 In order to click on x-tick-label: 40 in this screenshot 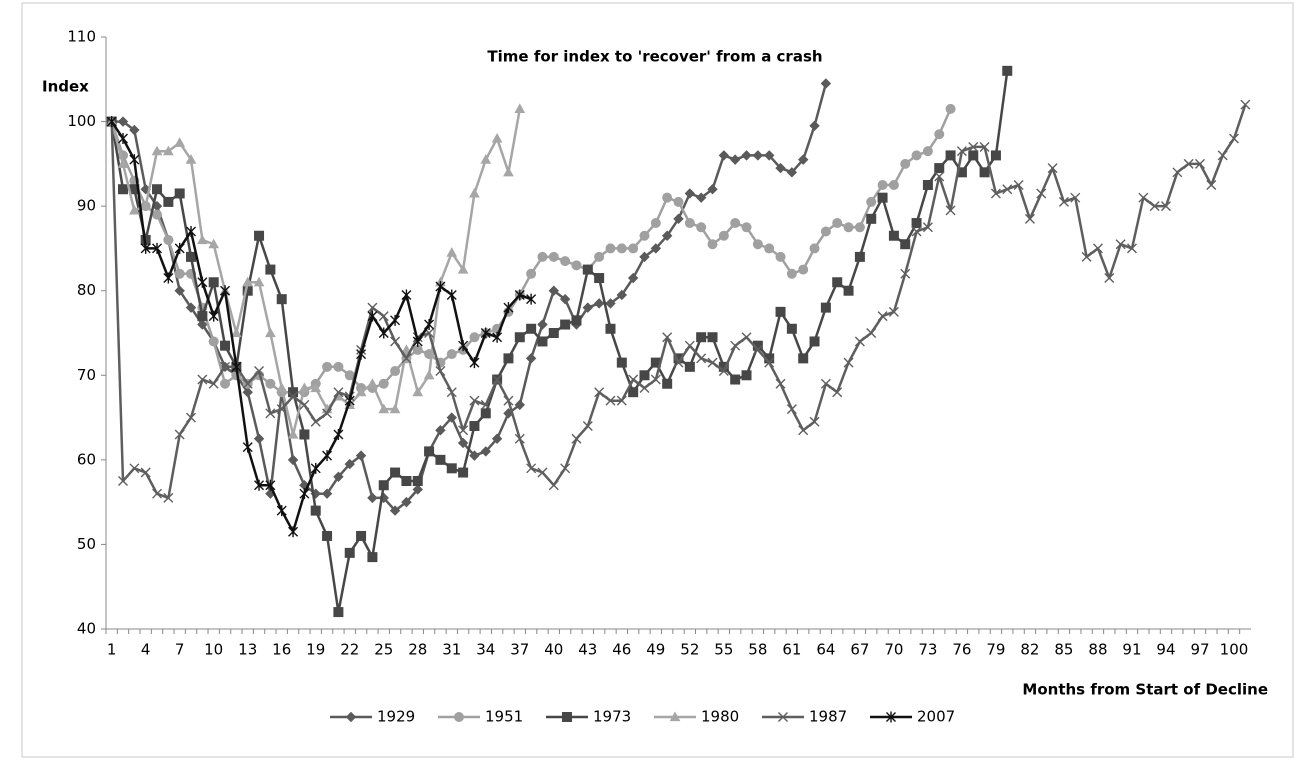, I will do `click(553, 650)`.